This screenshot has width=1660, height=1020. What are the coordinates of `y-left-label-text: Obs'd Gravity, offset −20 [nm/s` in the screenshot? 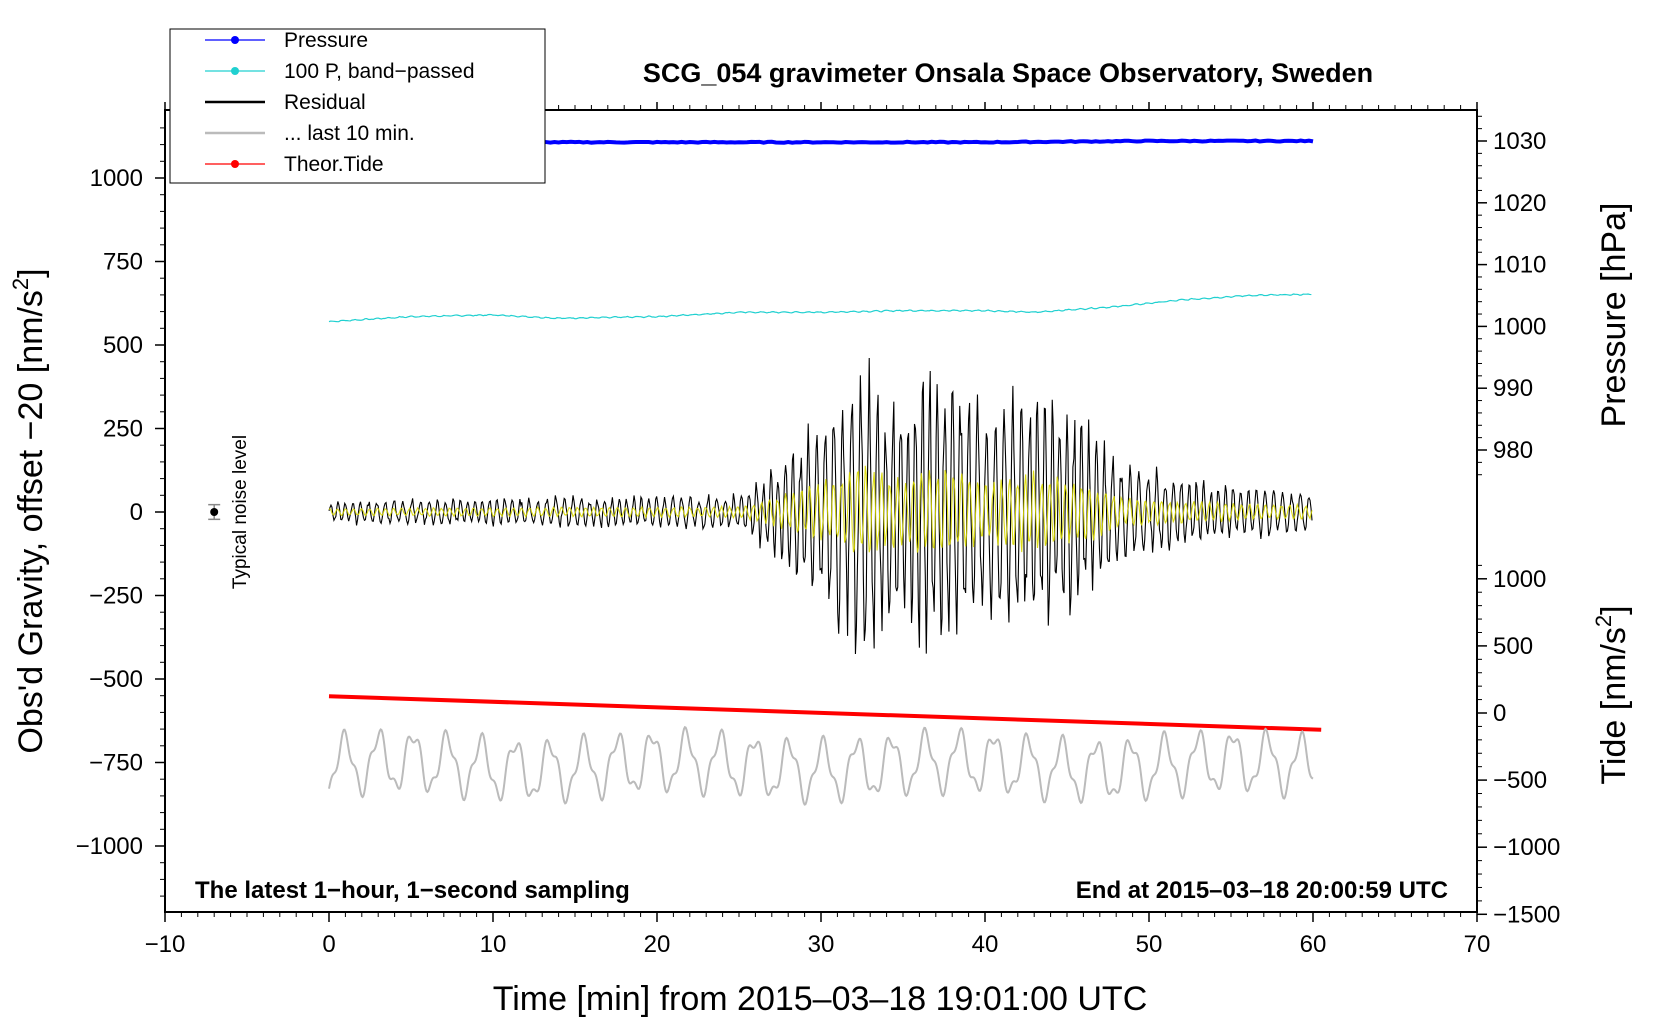 It's located at (31, 521).